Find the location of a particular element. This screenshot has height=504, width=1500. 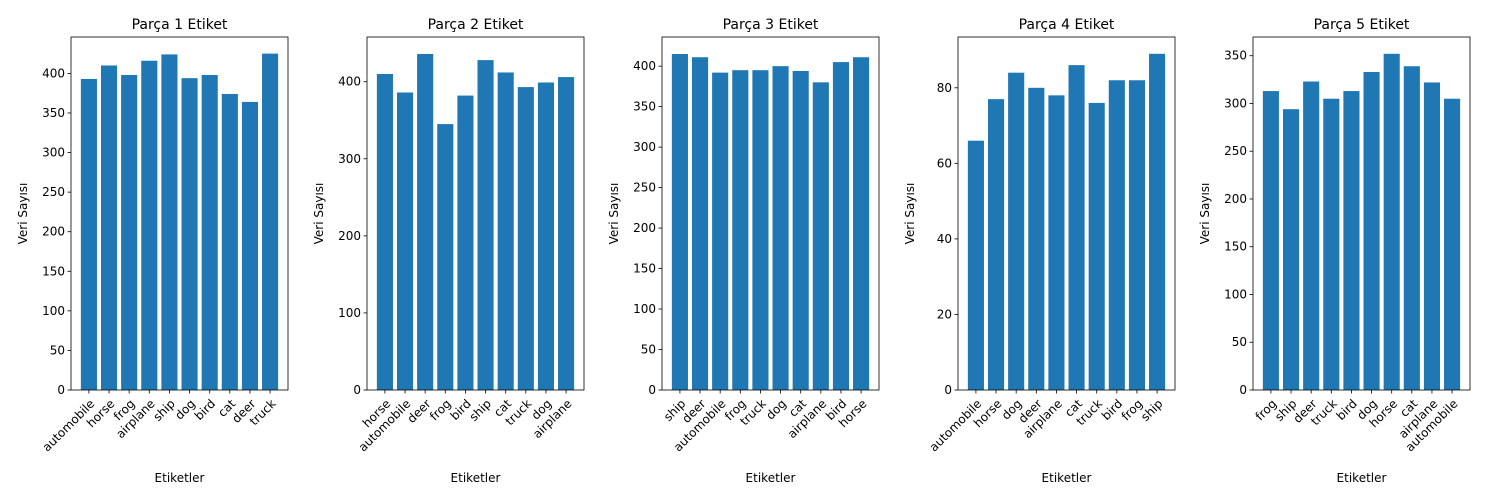

chart-title: Parça 4 Etiket is located at coordinates (1067, 25).